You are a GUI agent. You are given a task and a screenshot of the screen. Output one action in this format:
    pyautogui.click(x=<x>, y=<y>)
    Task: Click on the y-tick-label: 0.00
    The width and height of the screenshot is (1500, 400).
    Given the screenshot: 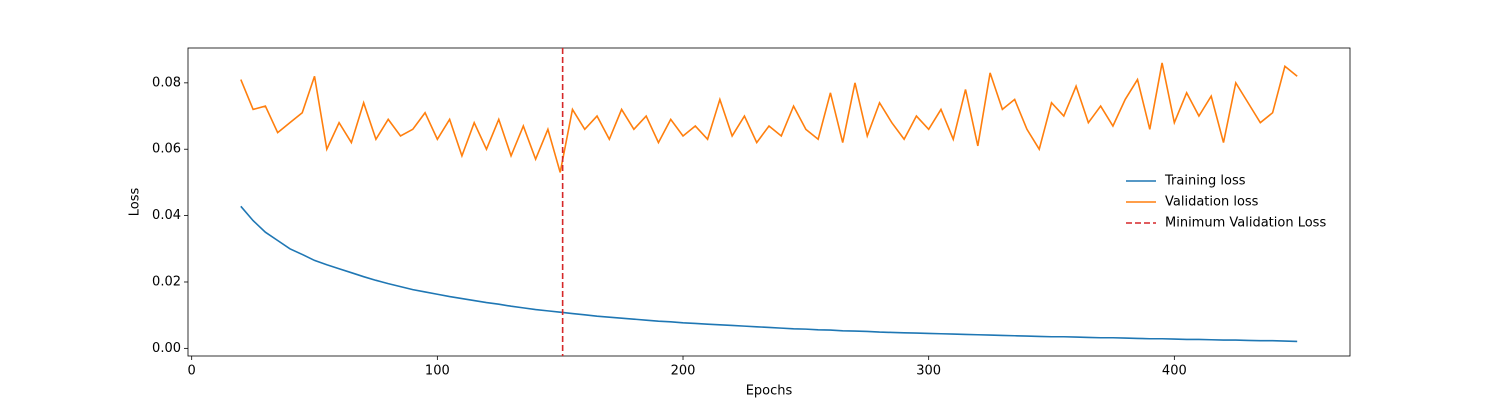 What is the action you would take?
    pyautogui.click(x=166, y=348)
    